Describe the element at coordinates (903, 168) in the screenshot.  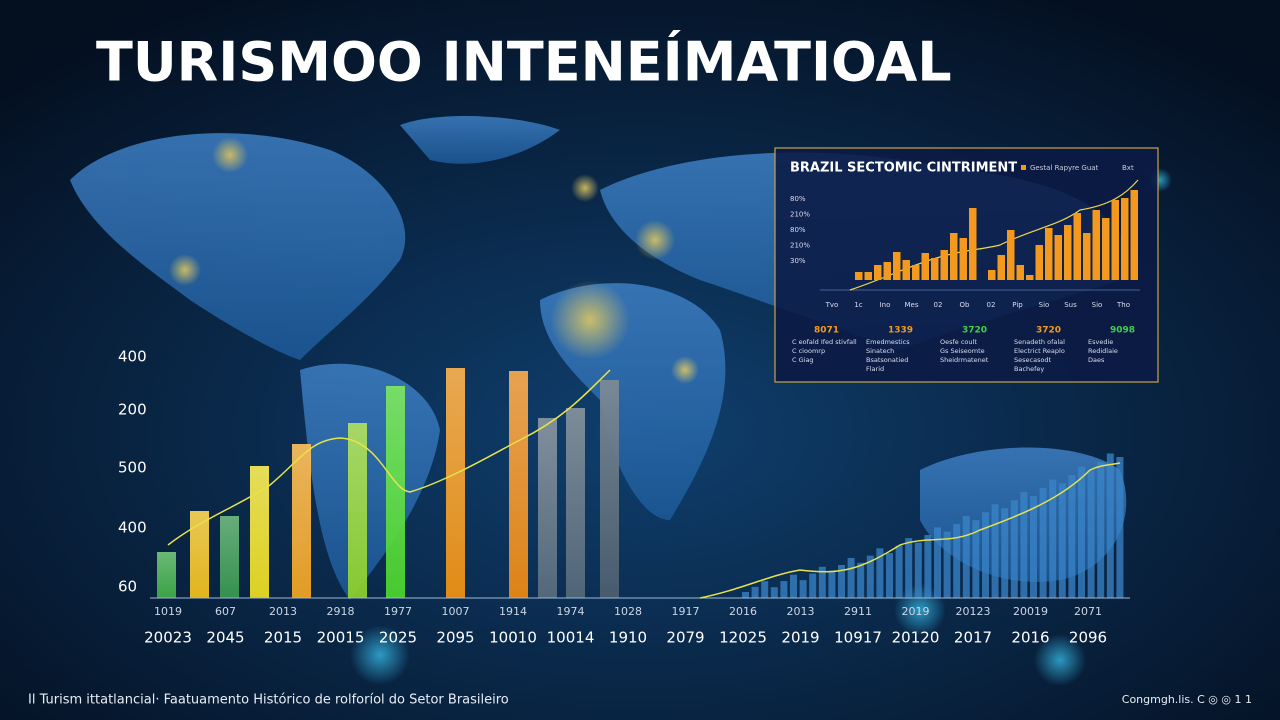
I see `inset-title: BRAZIL SECTOMIC CINTRIMENT` at that location.